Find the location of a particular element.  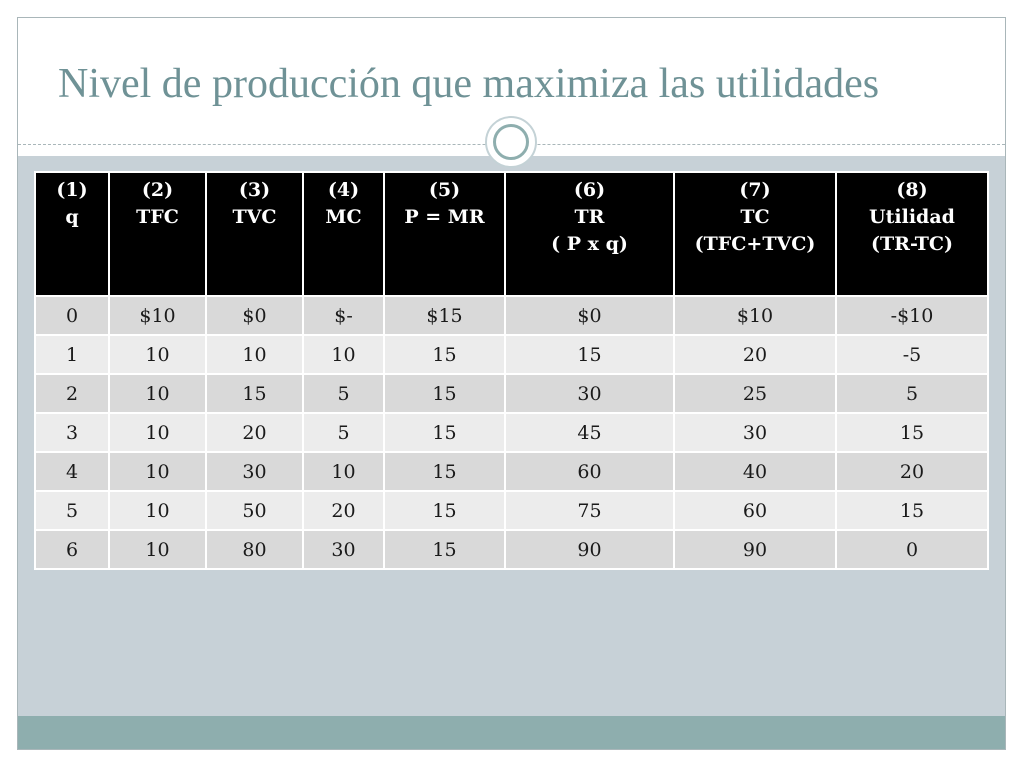

column-header-tvc: (3) TVC is located at coordinates (254, 234).